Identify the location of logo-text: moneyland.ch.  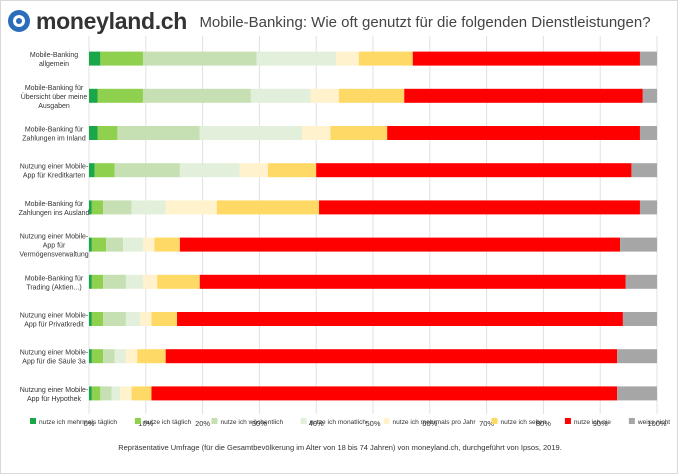
(112, 20).